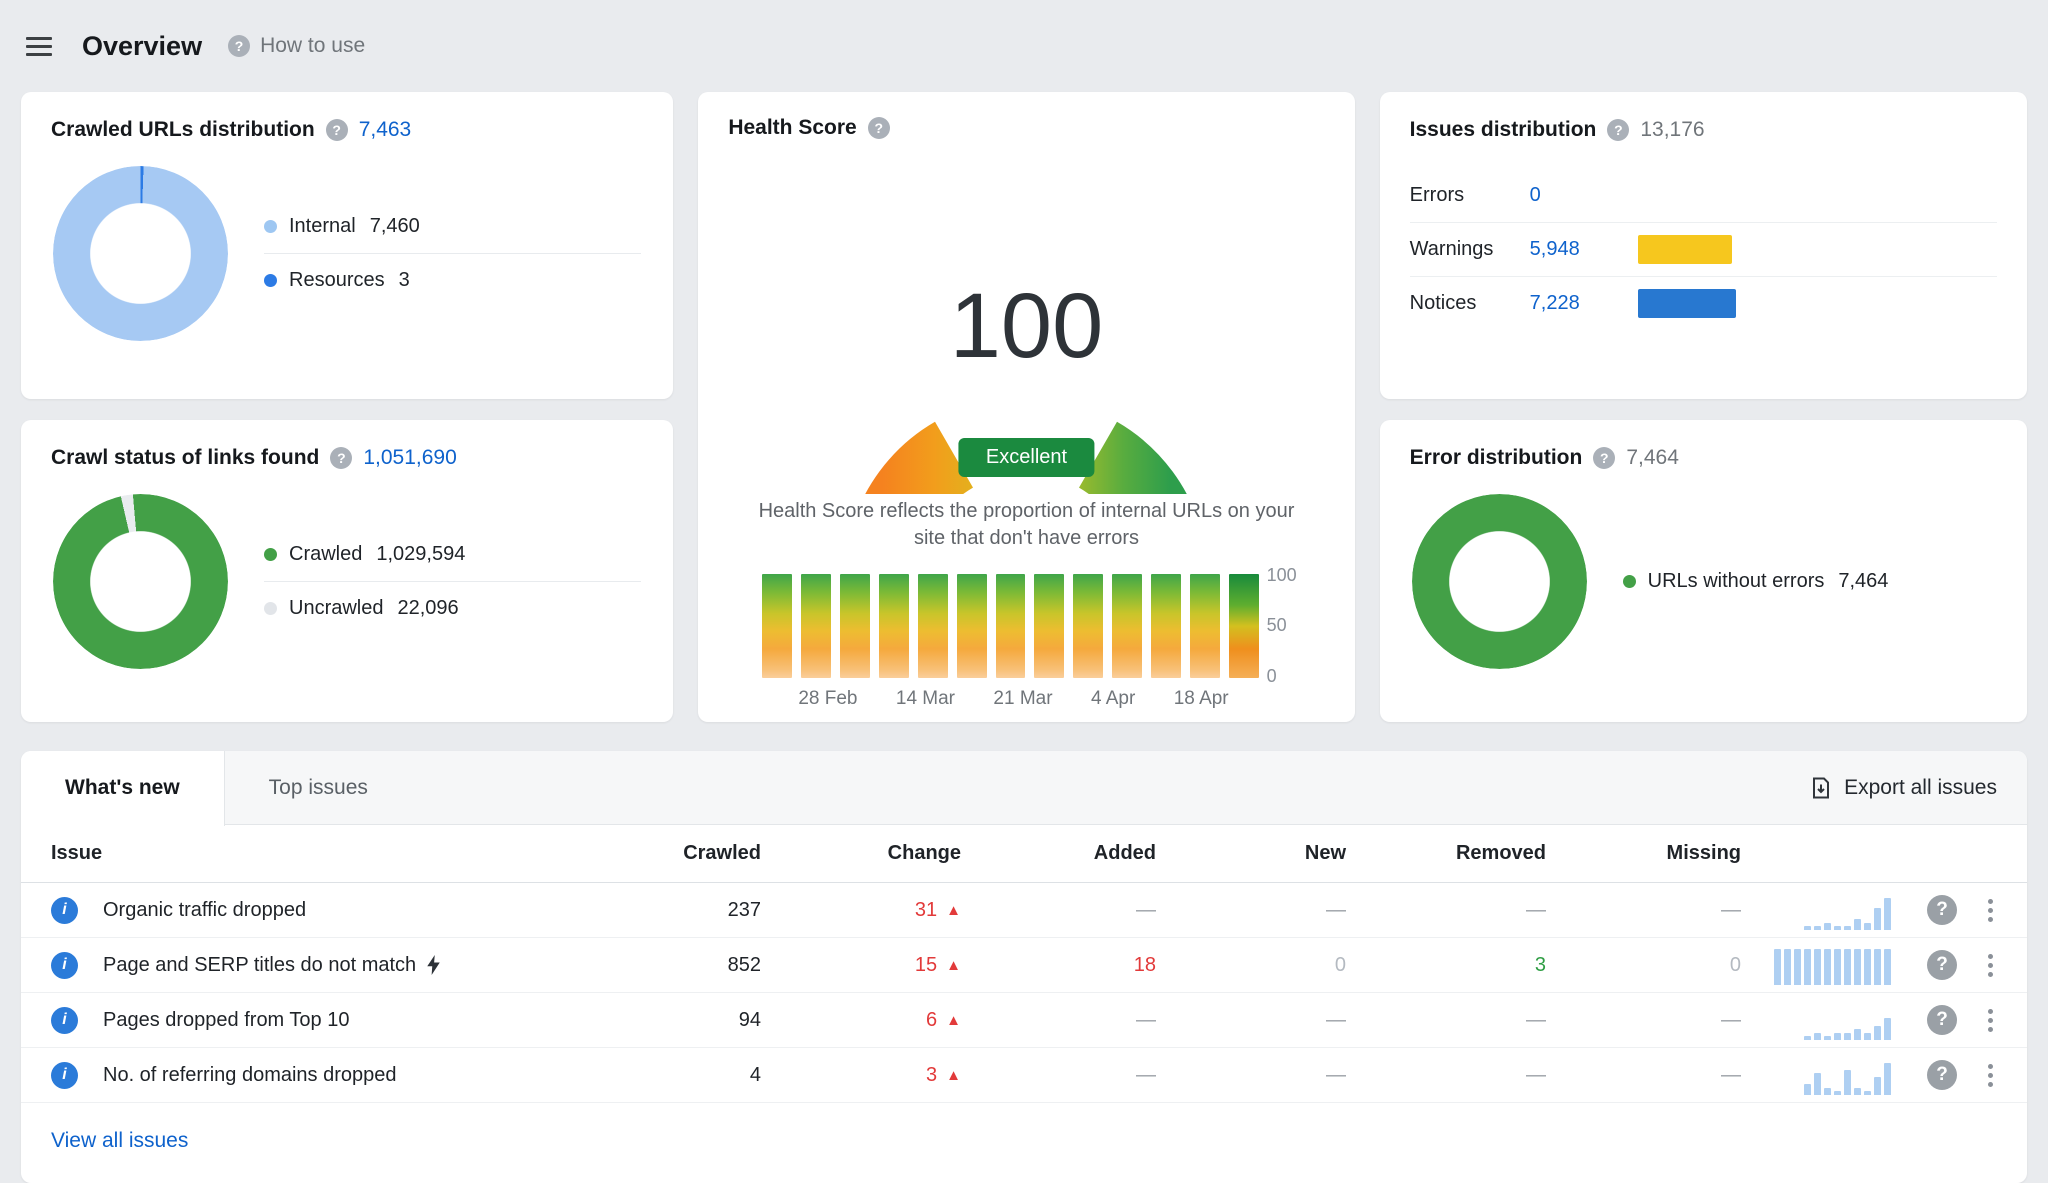  What do you see at coordinates (1340, 964) in the screenshot?
I see `new-value: 0` at bounding box center [1340, 964].